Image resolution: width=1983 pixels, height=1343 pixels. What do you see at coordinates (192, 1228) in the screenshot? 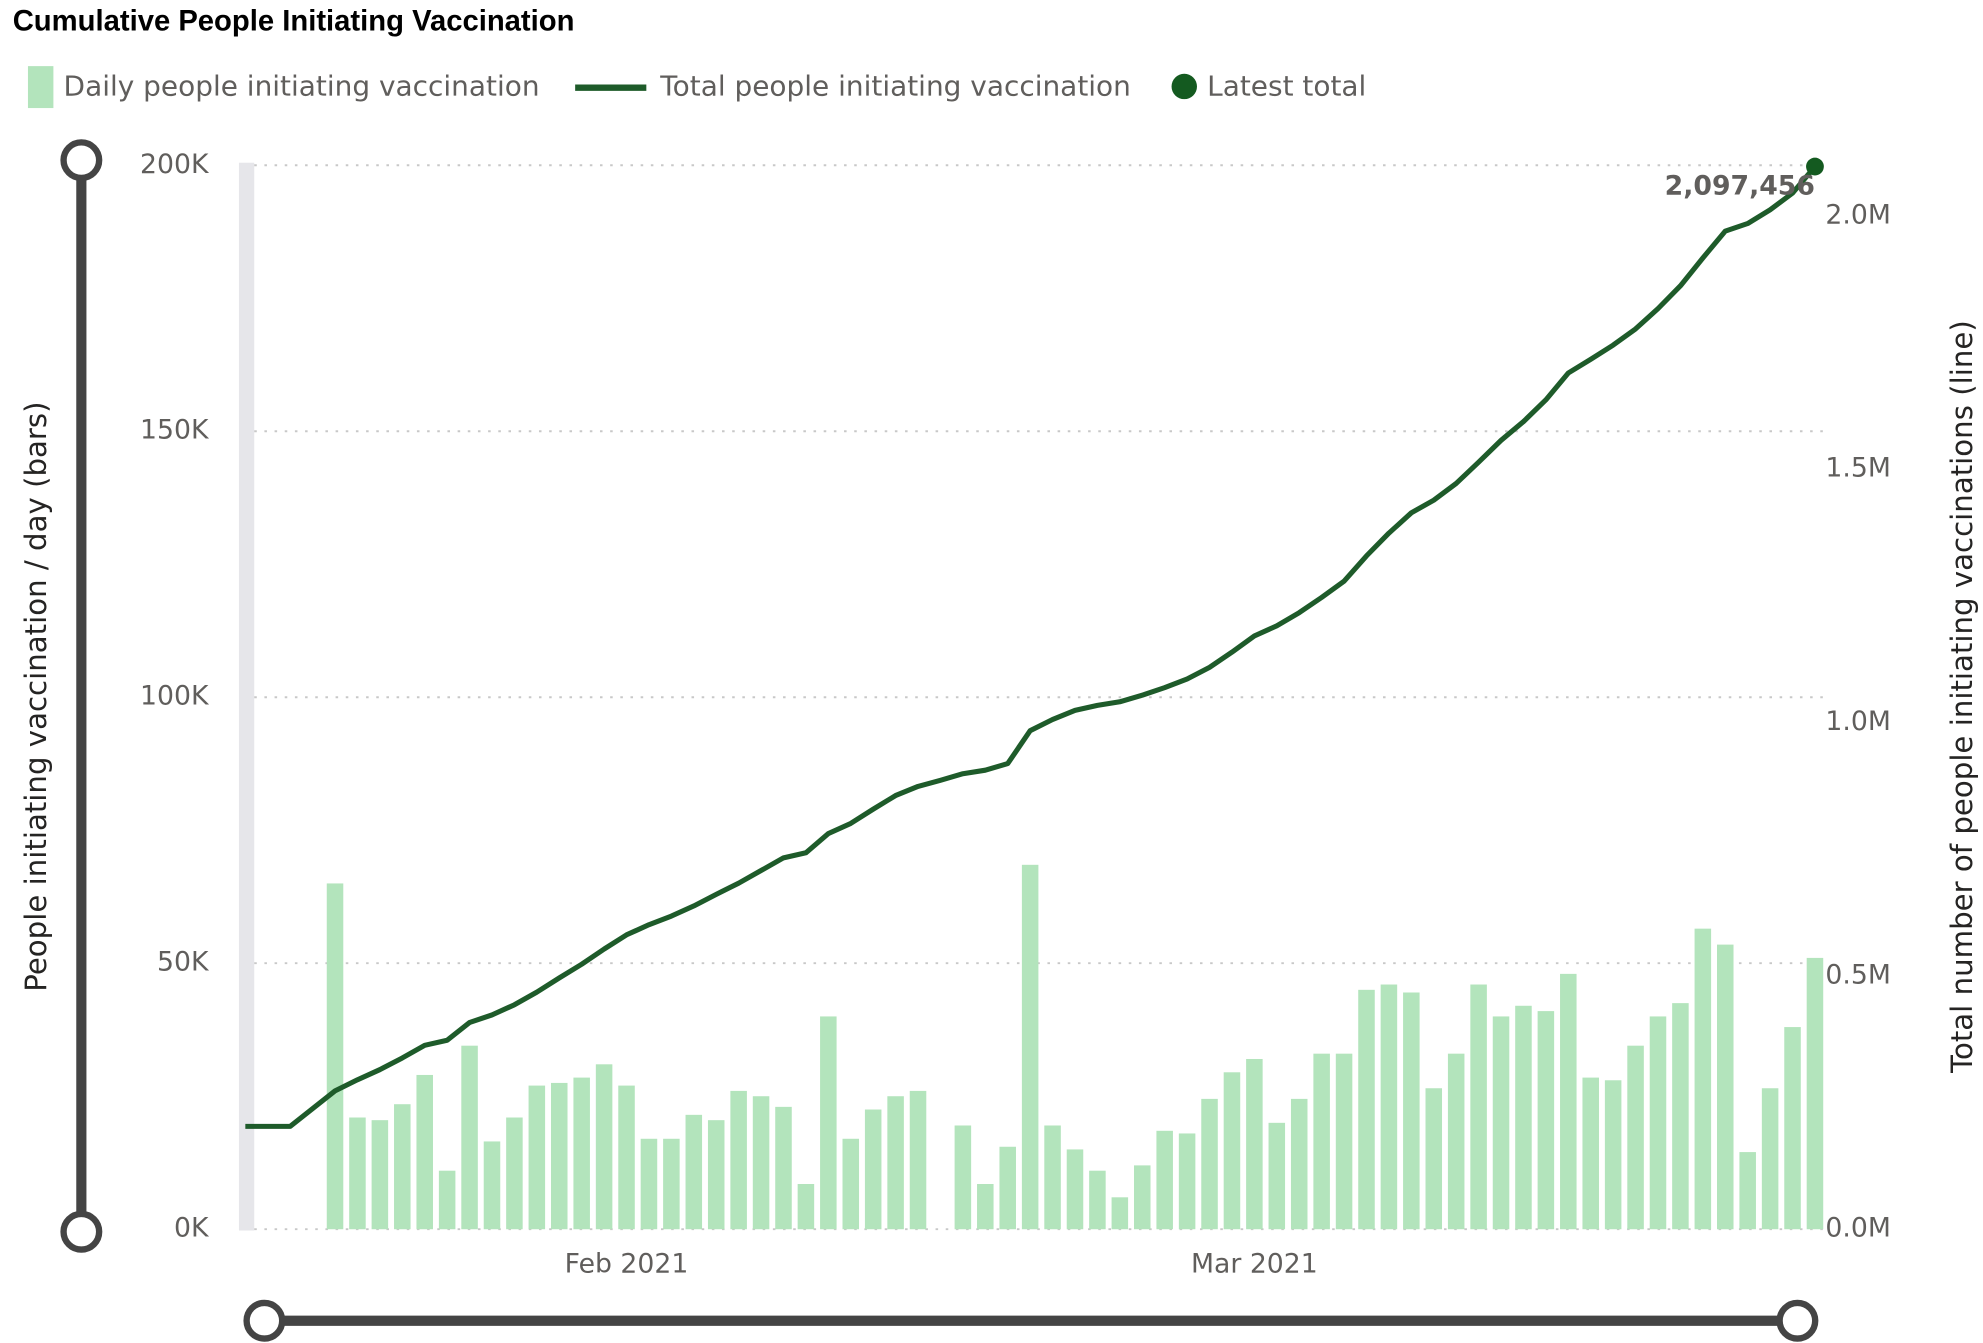
I see `y-tick-label: 0K` at bounding box center [192, 1228].